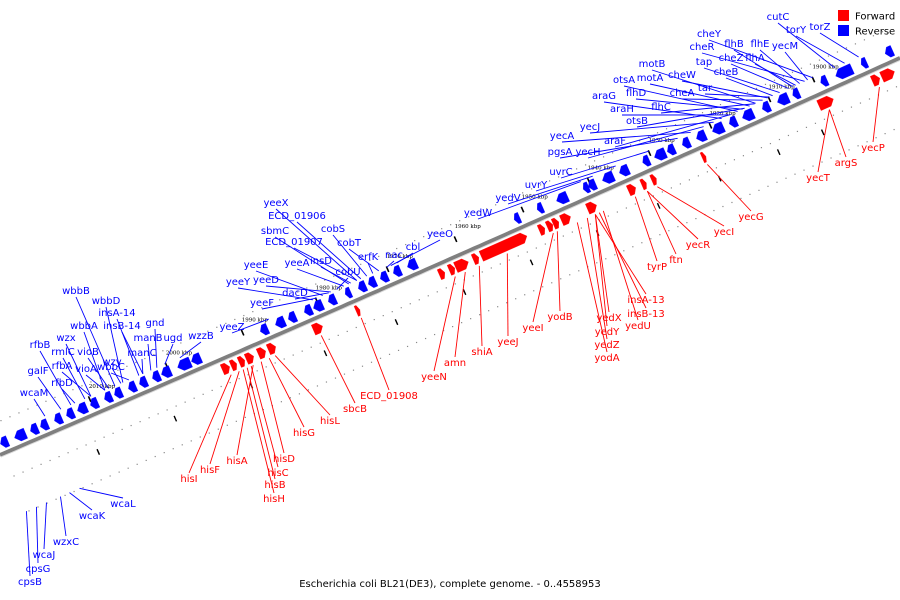 This screenshot has width=900, height=600. I want to click on reverse-10-gene-arrow, so click(702, 135).